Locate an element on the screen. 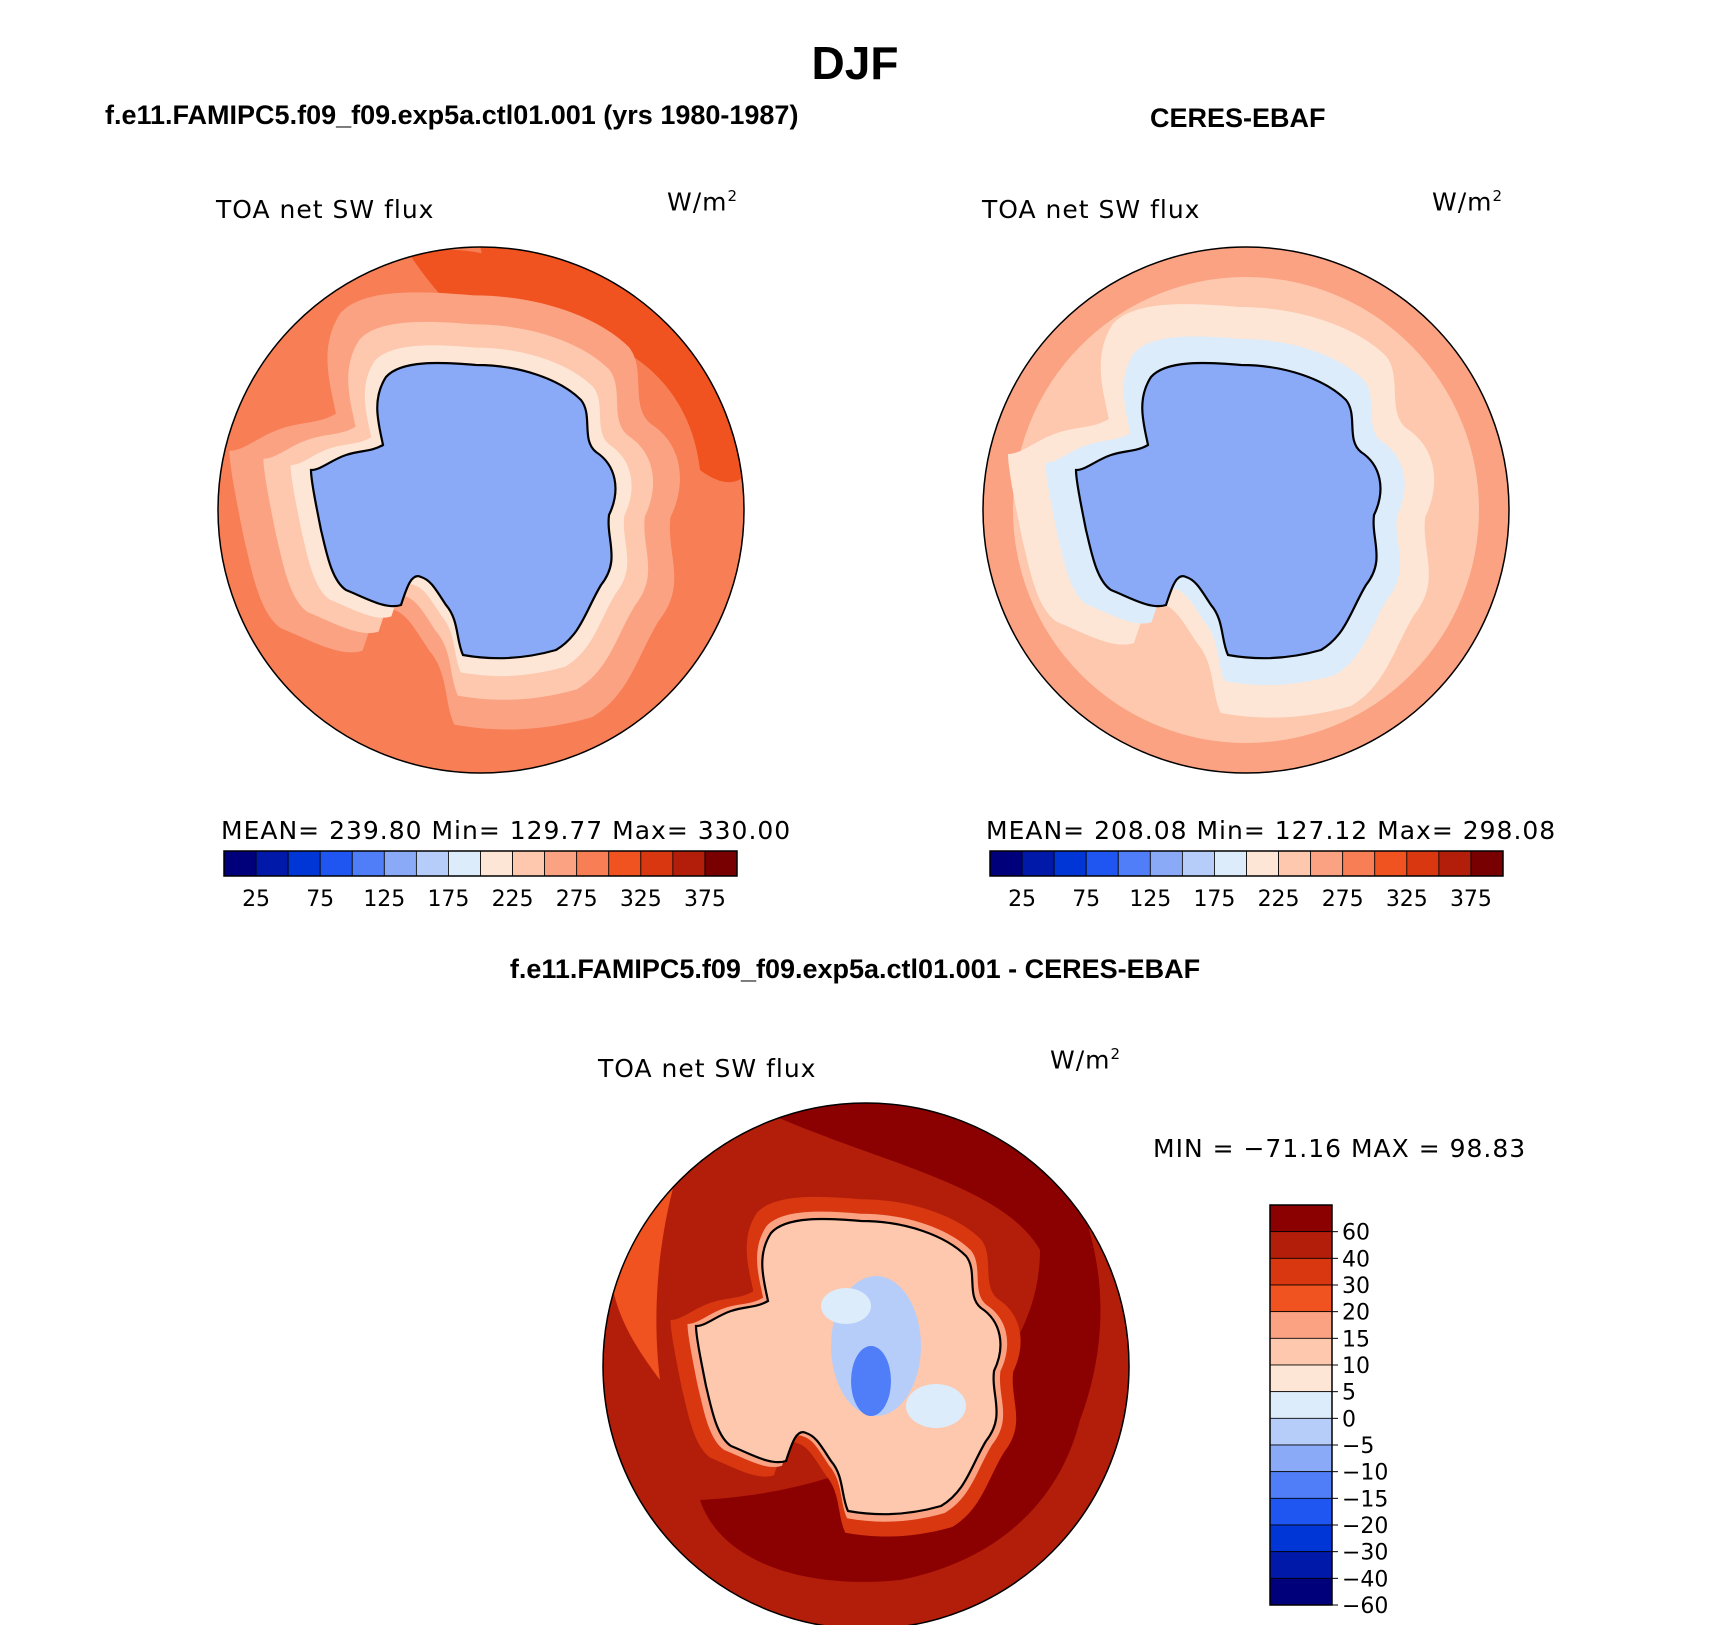 The width and height of the screenshot is (1710, 1625). right-variable-label: TOA net SW flux is located at coordinates (1091, 209).